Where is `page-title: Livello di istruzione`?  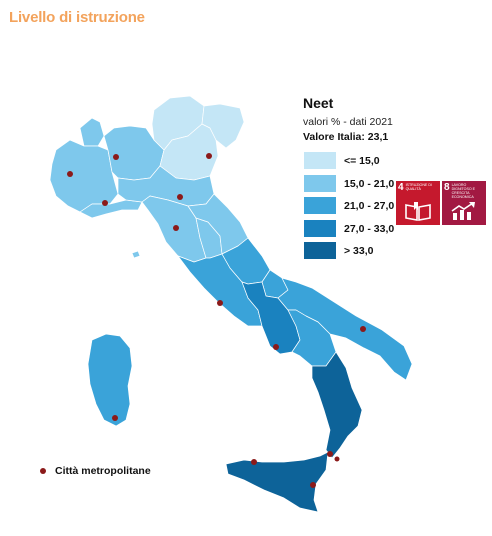
page-title: Livello di istruzione is located at coordinates (77, 17).